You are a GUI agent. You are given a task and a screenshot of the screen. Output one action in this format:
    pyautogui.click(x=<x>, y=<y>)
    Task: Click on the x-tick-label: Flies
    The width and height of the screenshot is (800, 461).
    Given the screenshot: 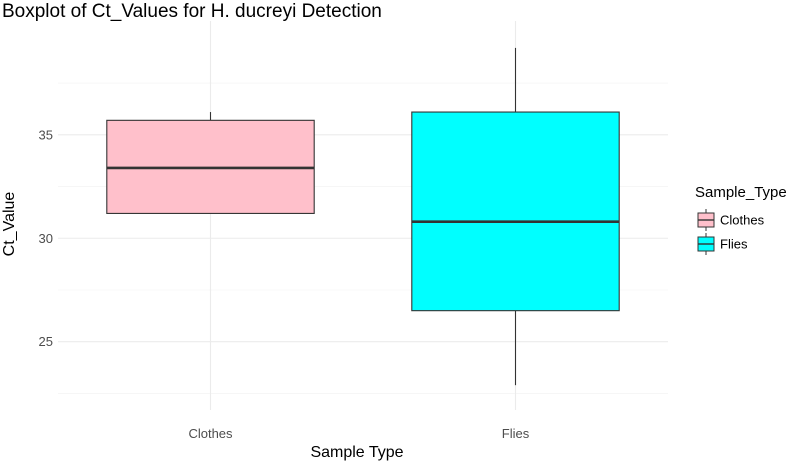 What is the action you would take?
    pyautogui.click(x=516, y=433)
    